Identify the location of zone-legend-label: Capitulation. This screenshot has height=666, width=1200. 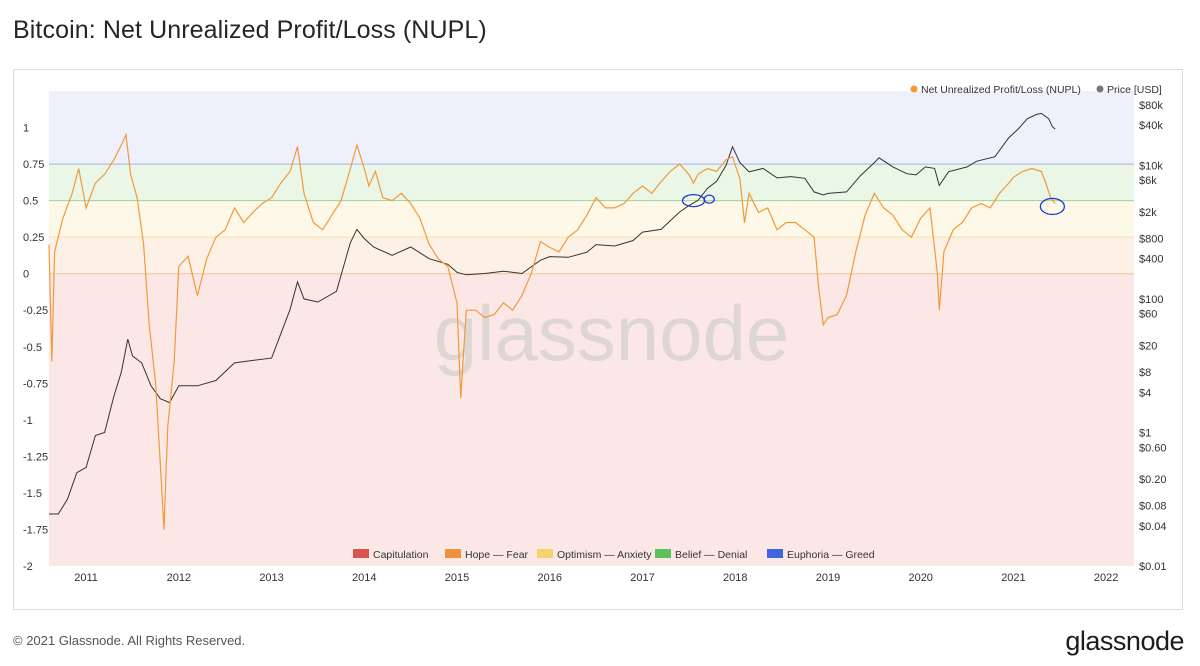
(401, 555).